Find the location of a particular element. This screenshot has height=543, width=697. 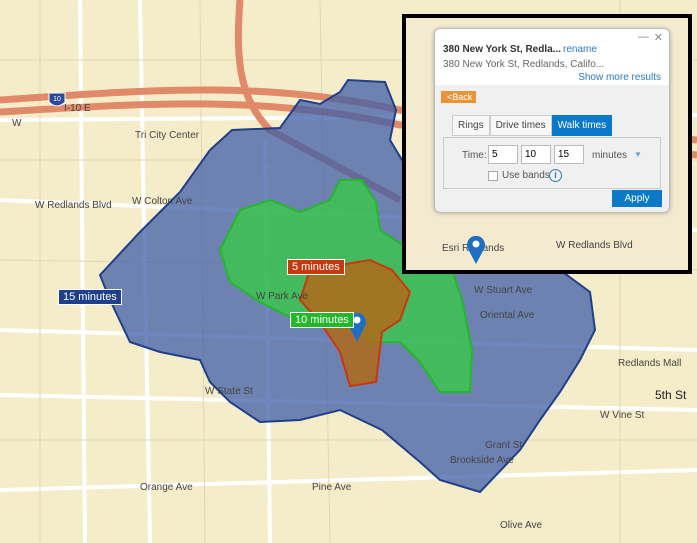

street-label: W Stuart Ave is located at coordinates (503, 290).